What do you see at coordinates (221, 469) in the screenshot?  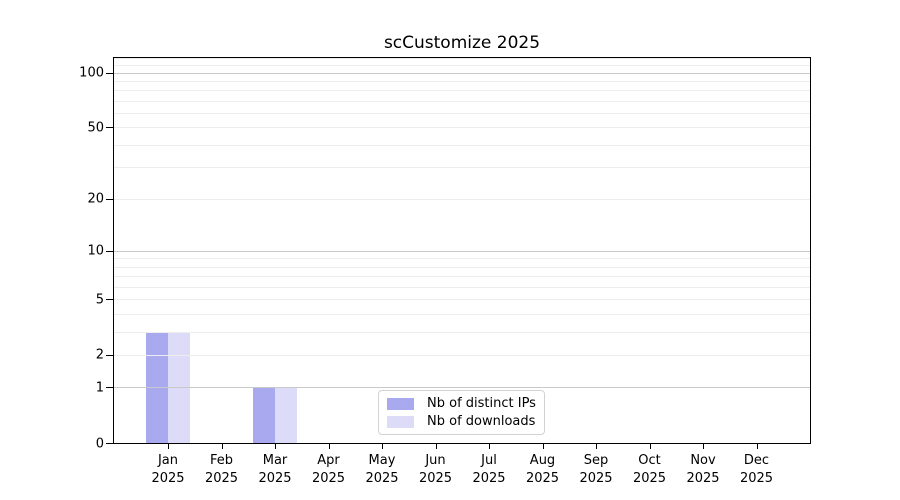 I see `x-tick-label-feb-2025: Feb 2025` at bounding box center [221, 469].